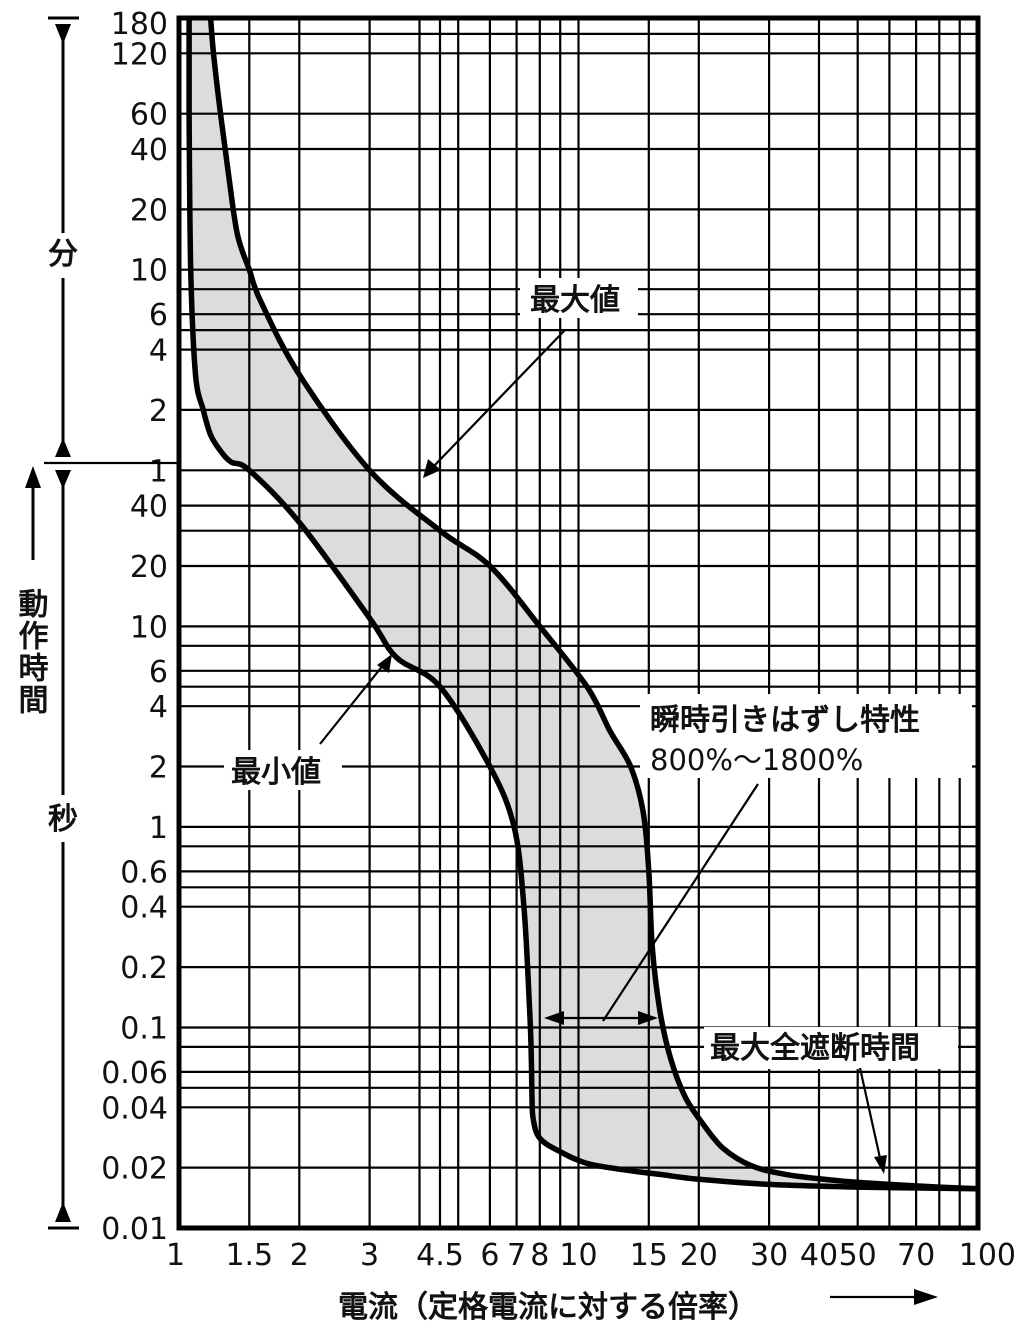  I want to click on x-tick-label: 1, so click(175, 1255).